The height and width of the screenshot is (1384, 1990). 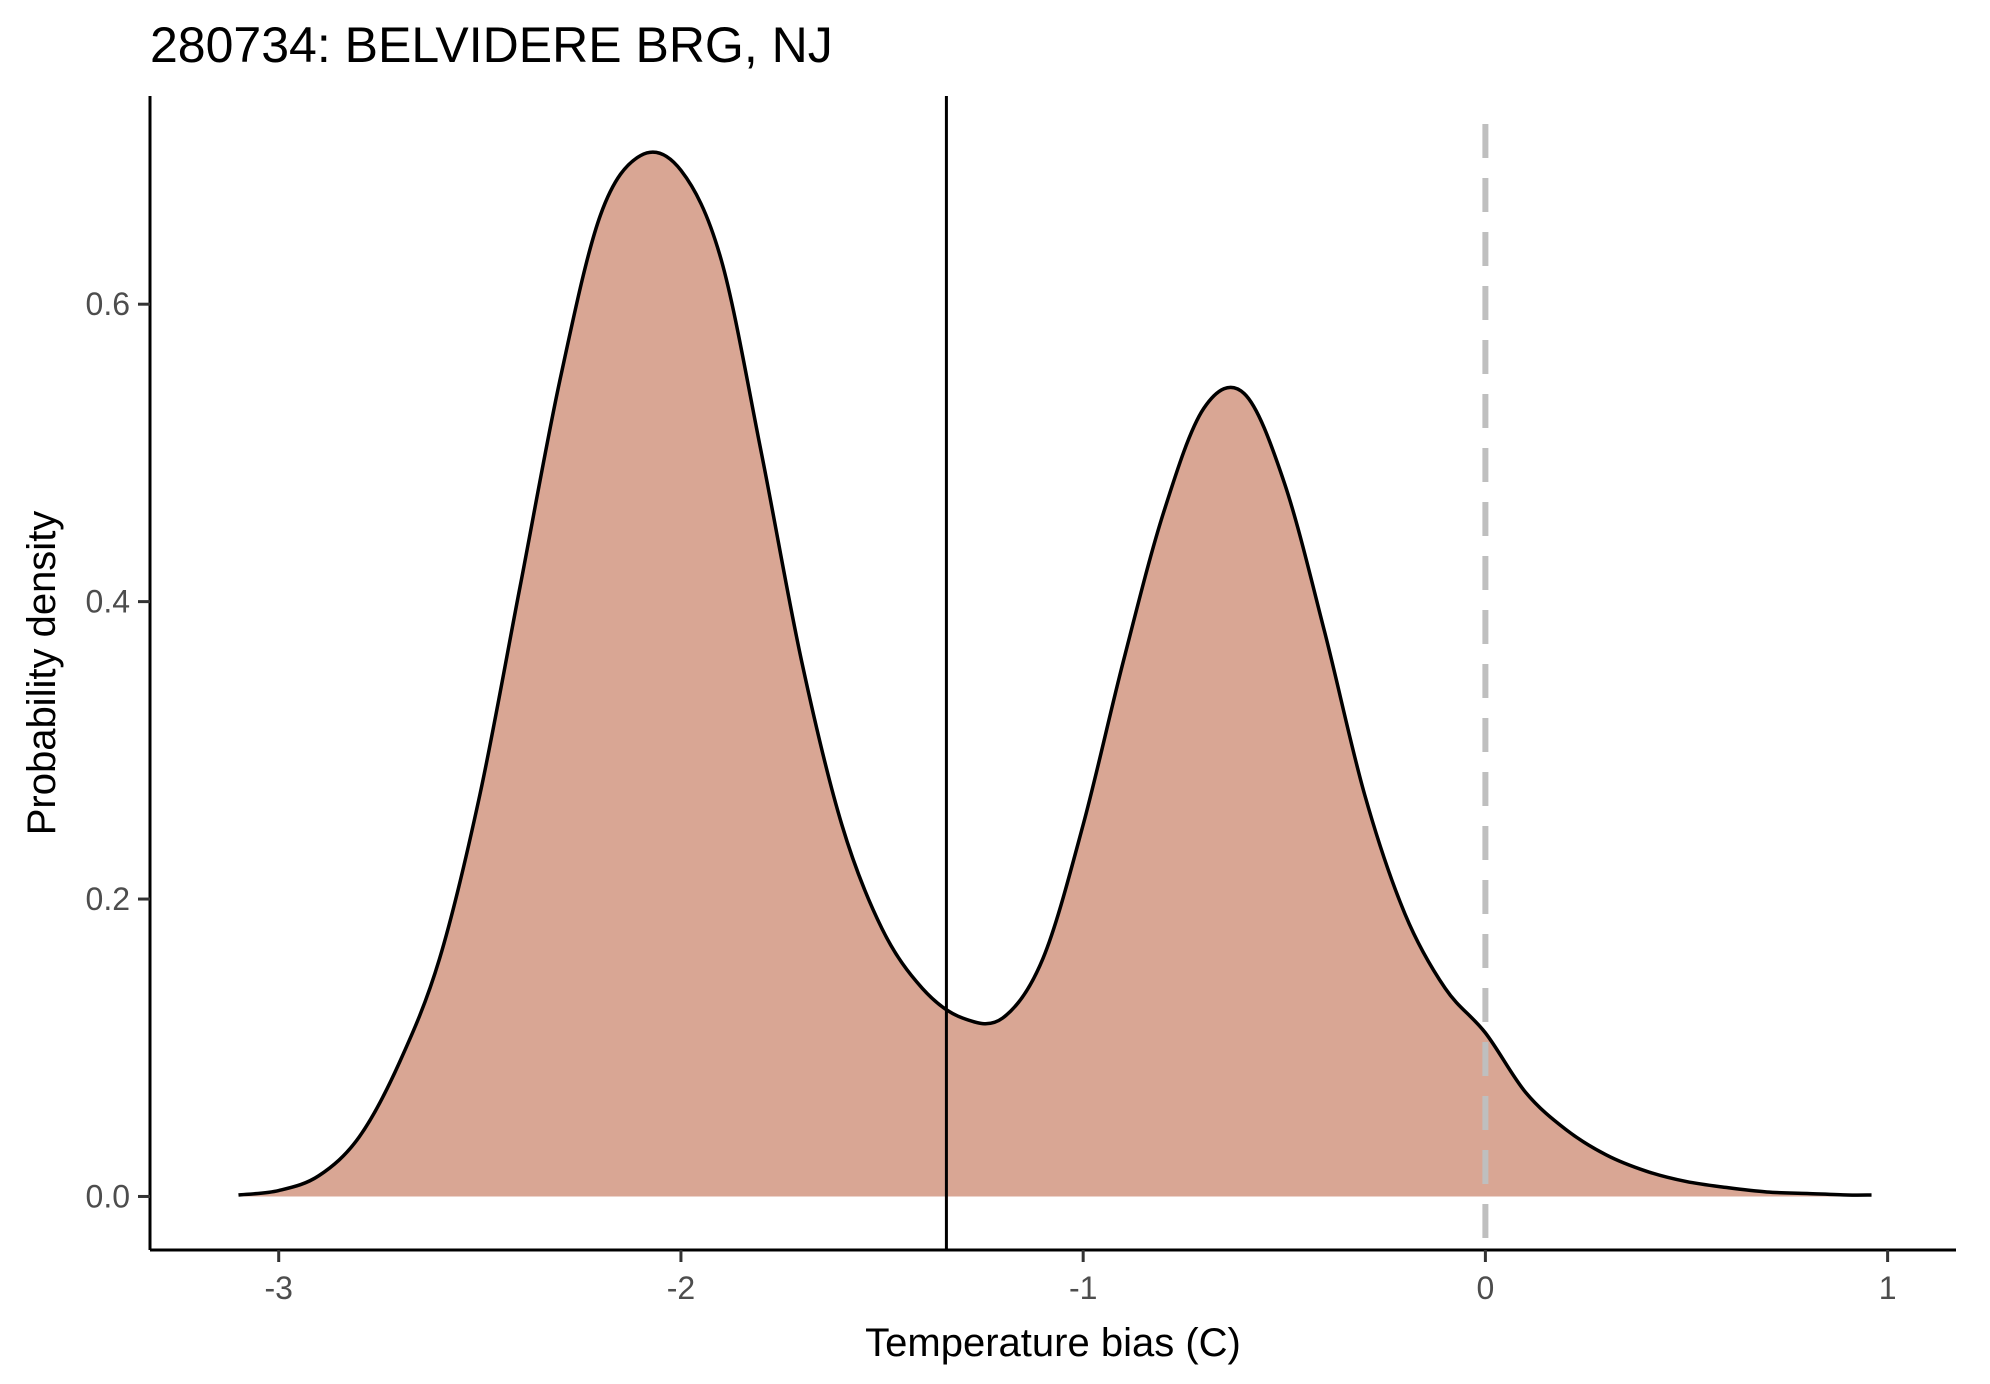 What do you see at coordinates (278, 1288) in the screenshot?
I see `x-tick-label: -3` at bounding box center [278, 1288].